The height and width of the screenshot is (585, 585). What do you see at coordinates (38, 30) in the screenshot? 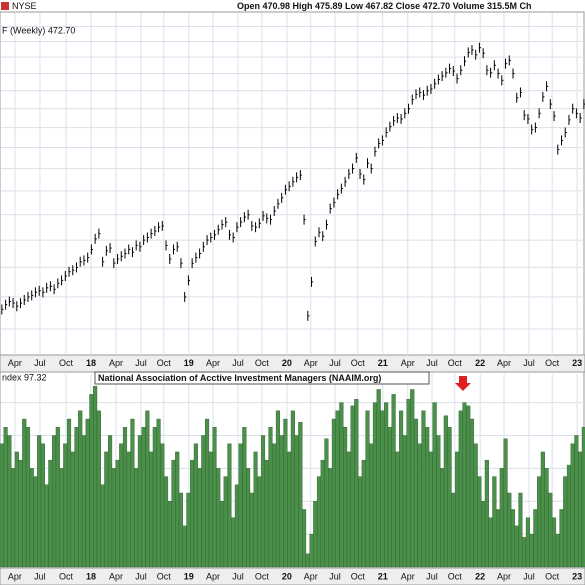
I see `price-title: F (Weekly) 472.70` at bounding box center [38, 30].